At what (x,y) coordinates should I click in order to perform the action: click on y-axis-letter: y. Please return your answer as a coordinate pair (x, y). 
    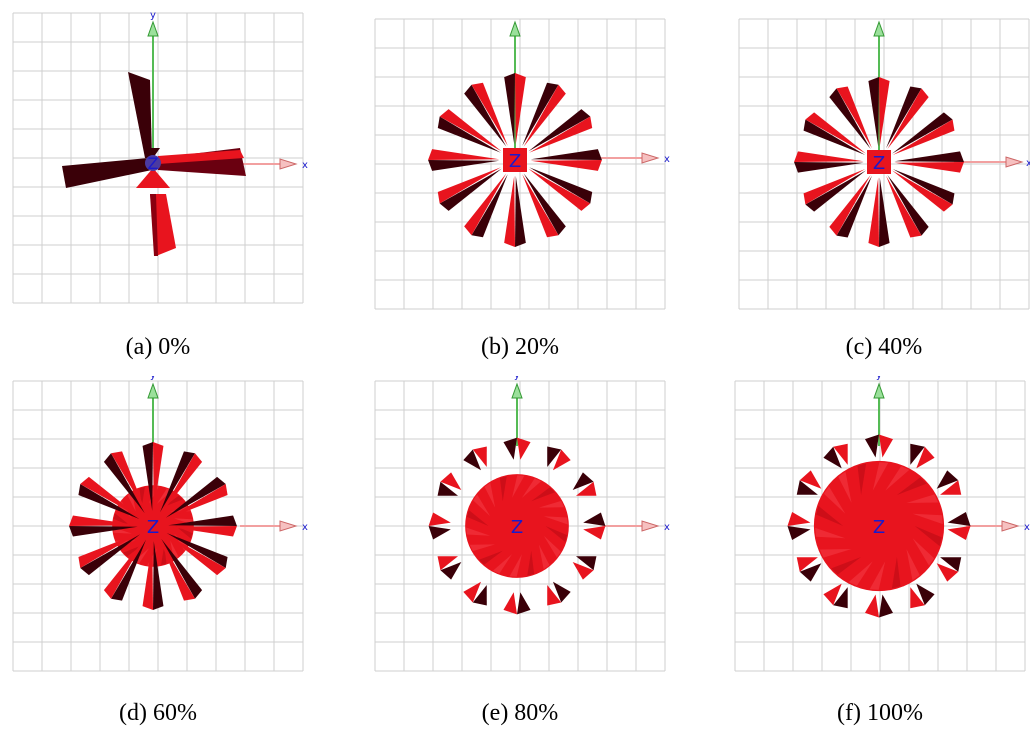
    Looking at the image, I should click on (153, 15).